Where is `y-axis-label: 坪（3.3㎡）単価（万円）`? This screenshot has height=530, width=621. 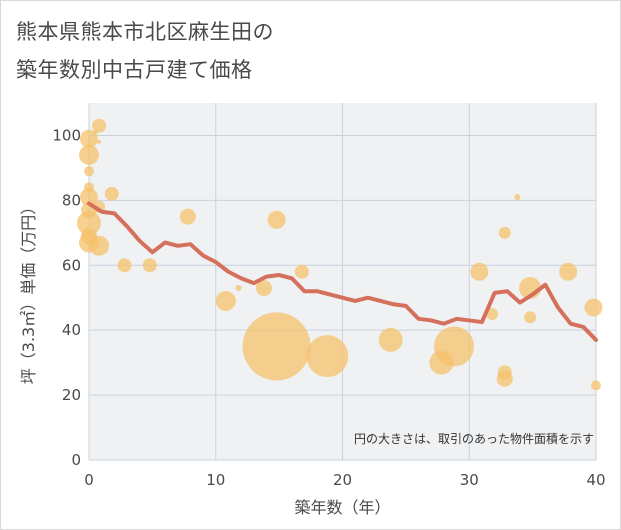 y-axis-label: 坪（3.3㎡）単価（万円） is located at coordinates (28, 291).